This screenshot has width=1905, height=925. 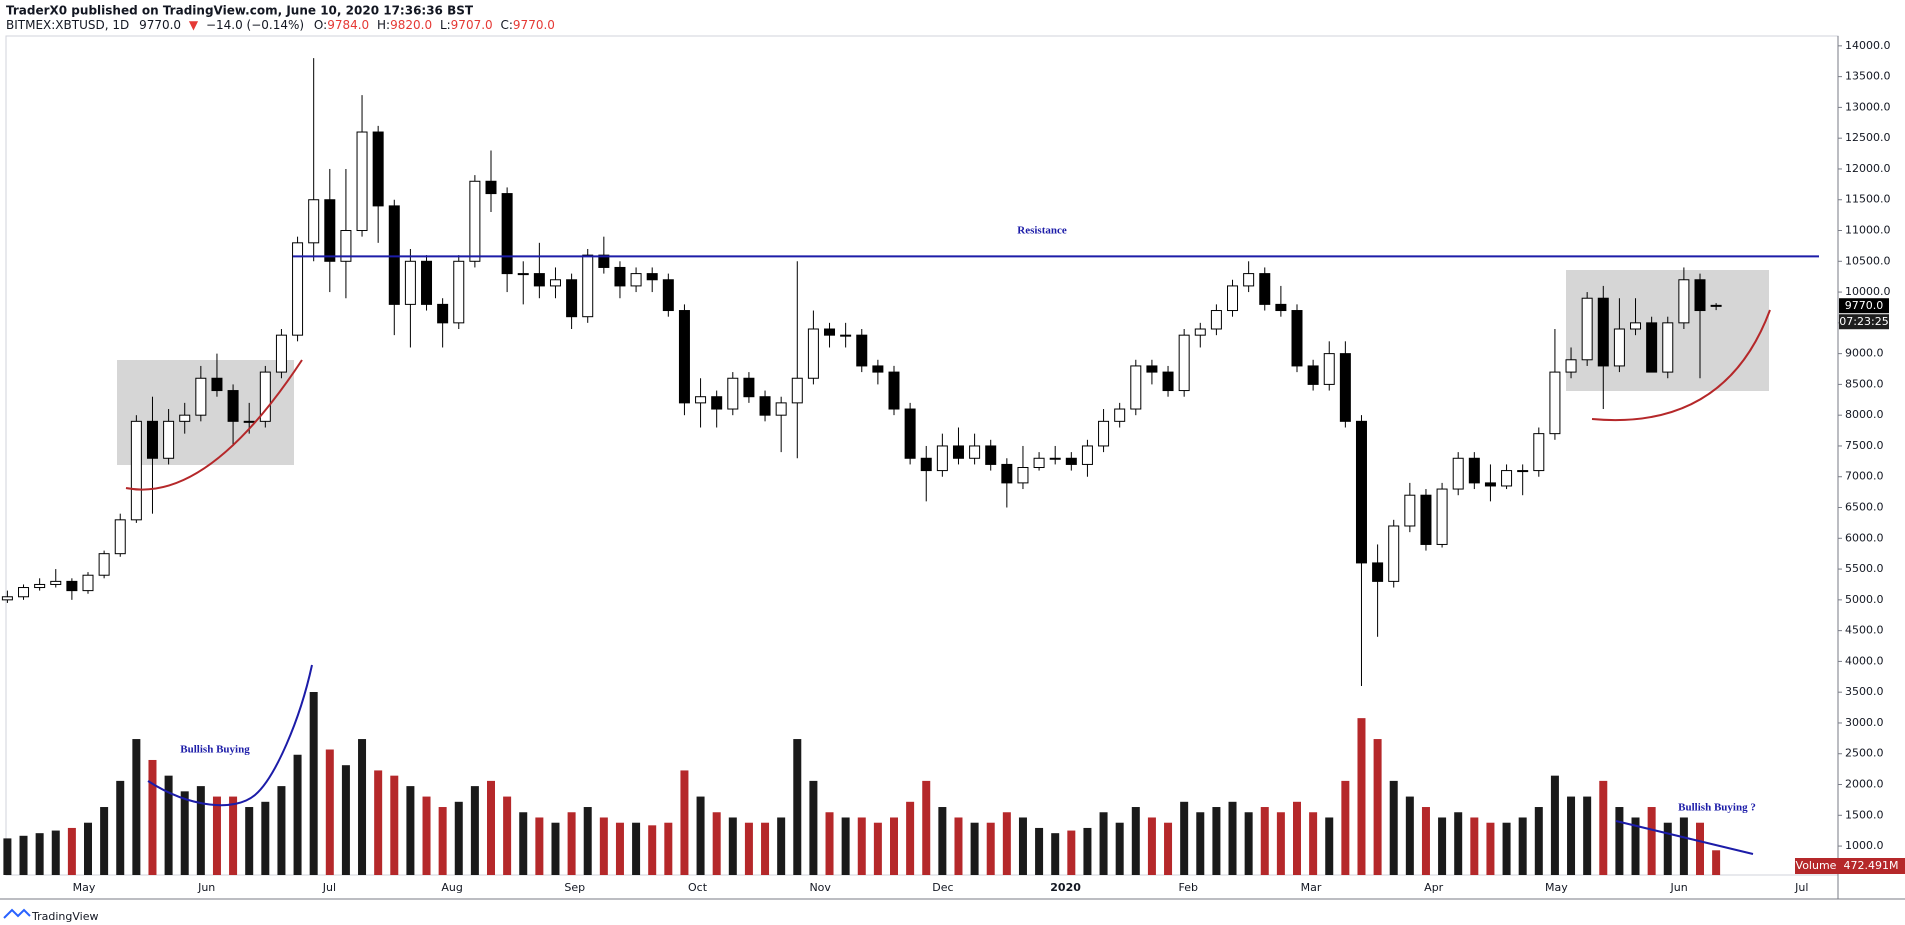 What do you see at coordinates (84, 887) in the screenshot?
I see `x-tick-label: May` at bounding box center [84, 887].